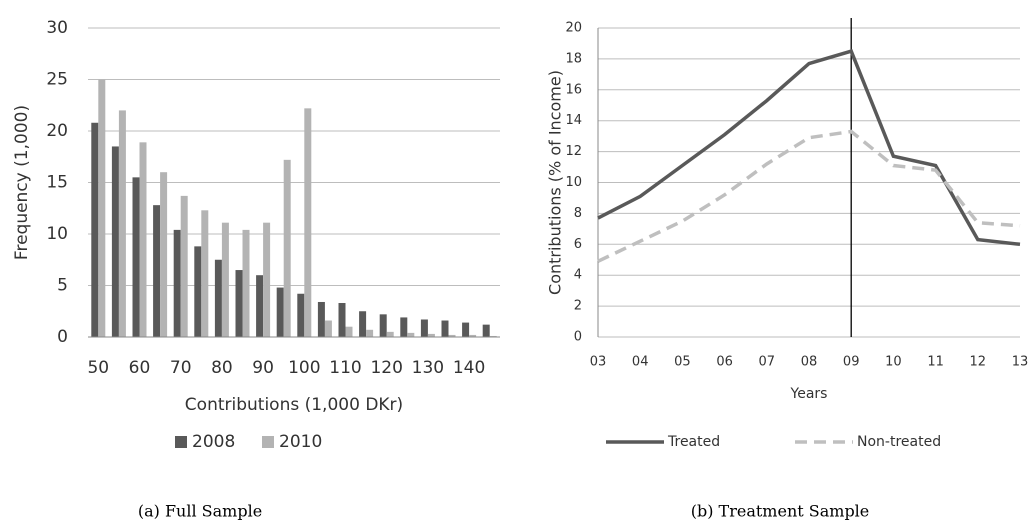 Image resolution: width=1032 pixels, height=529 pixels. What do you see at coordinates (22, 182) in the screenshot?
I see `y-axis-label: Frequency (1,000)` at bounding box center [22, 182].